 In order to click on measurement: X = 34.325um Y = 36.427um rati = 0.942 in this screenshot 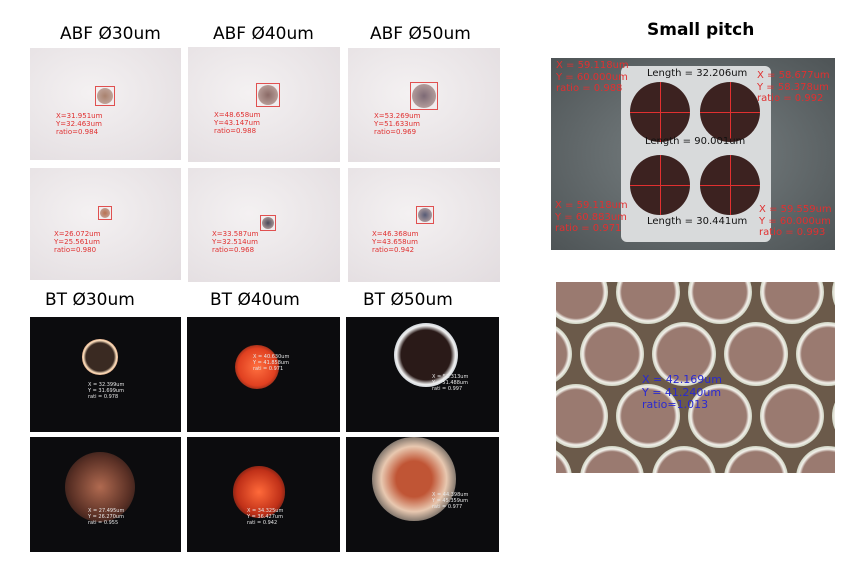, I will do `click(265, 517)`.